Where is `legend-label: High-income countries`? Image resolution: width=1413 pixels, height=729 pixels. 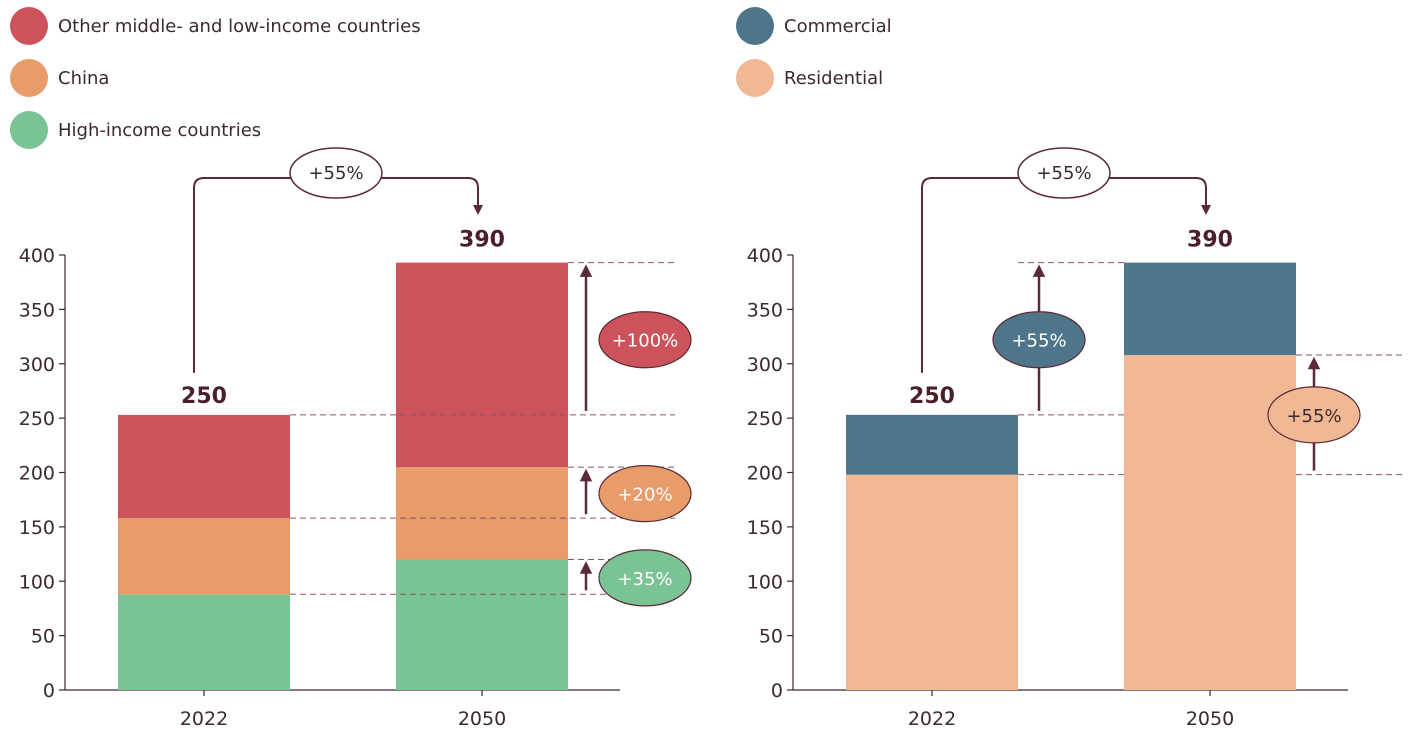
legend-label: High-income countries is located at coordinates (160, 130).